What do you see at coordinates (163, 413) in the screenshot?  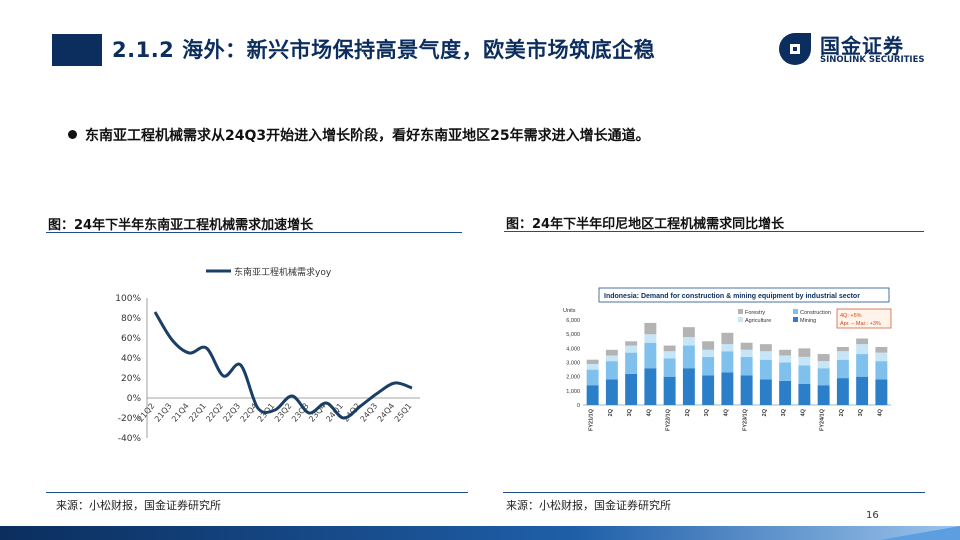 I see `x-tick-label: 21Q3` at bounding box center [163, 413].